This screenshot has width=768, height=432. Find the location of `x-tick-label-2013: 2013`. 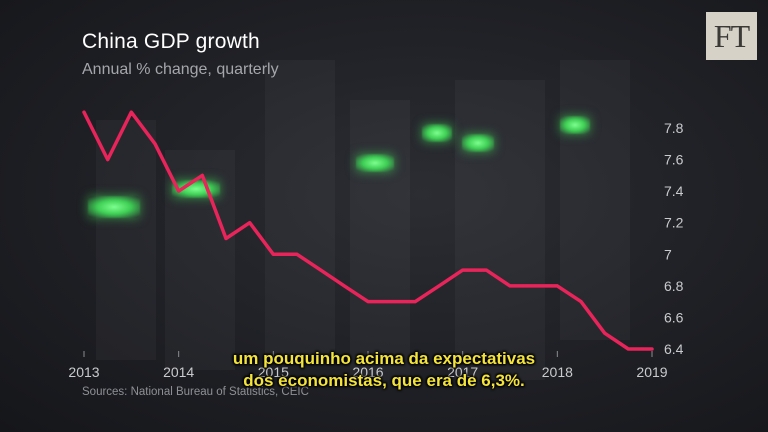

x-tick-label-2013: 2013 is located at coordinates (83, 372).